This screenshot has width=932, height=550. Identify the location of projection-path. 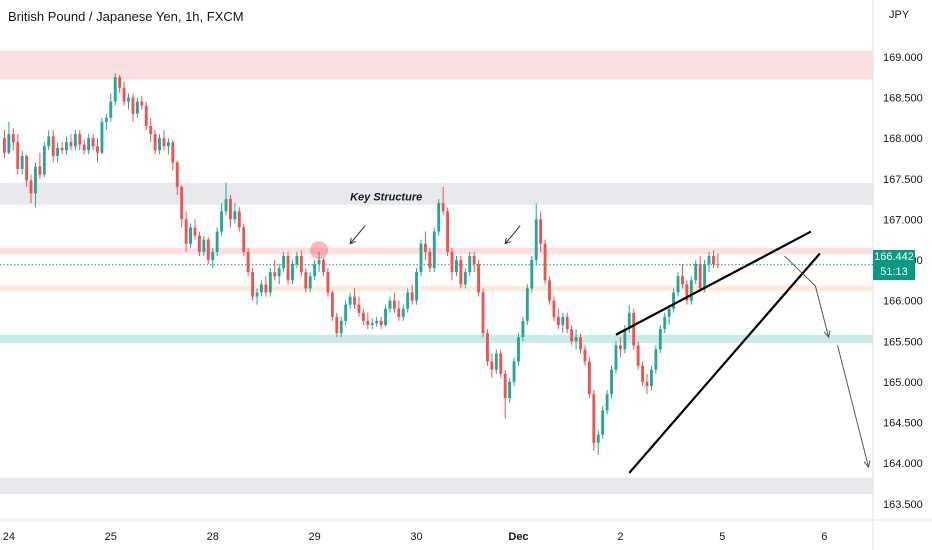
(807, 296).